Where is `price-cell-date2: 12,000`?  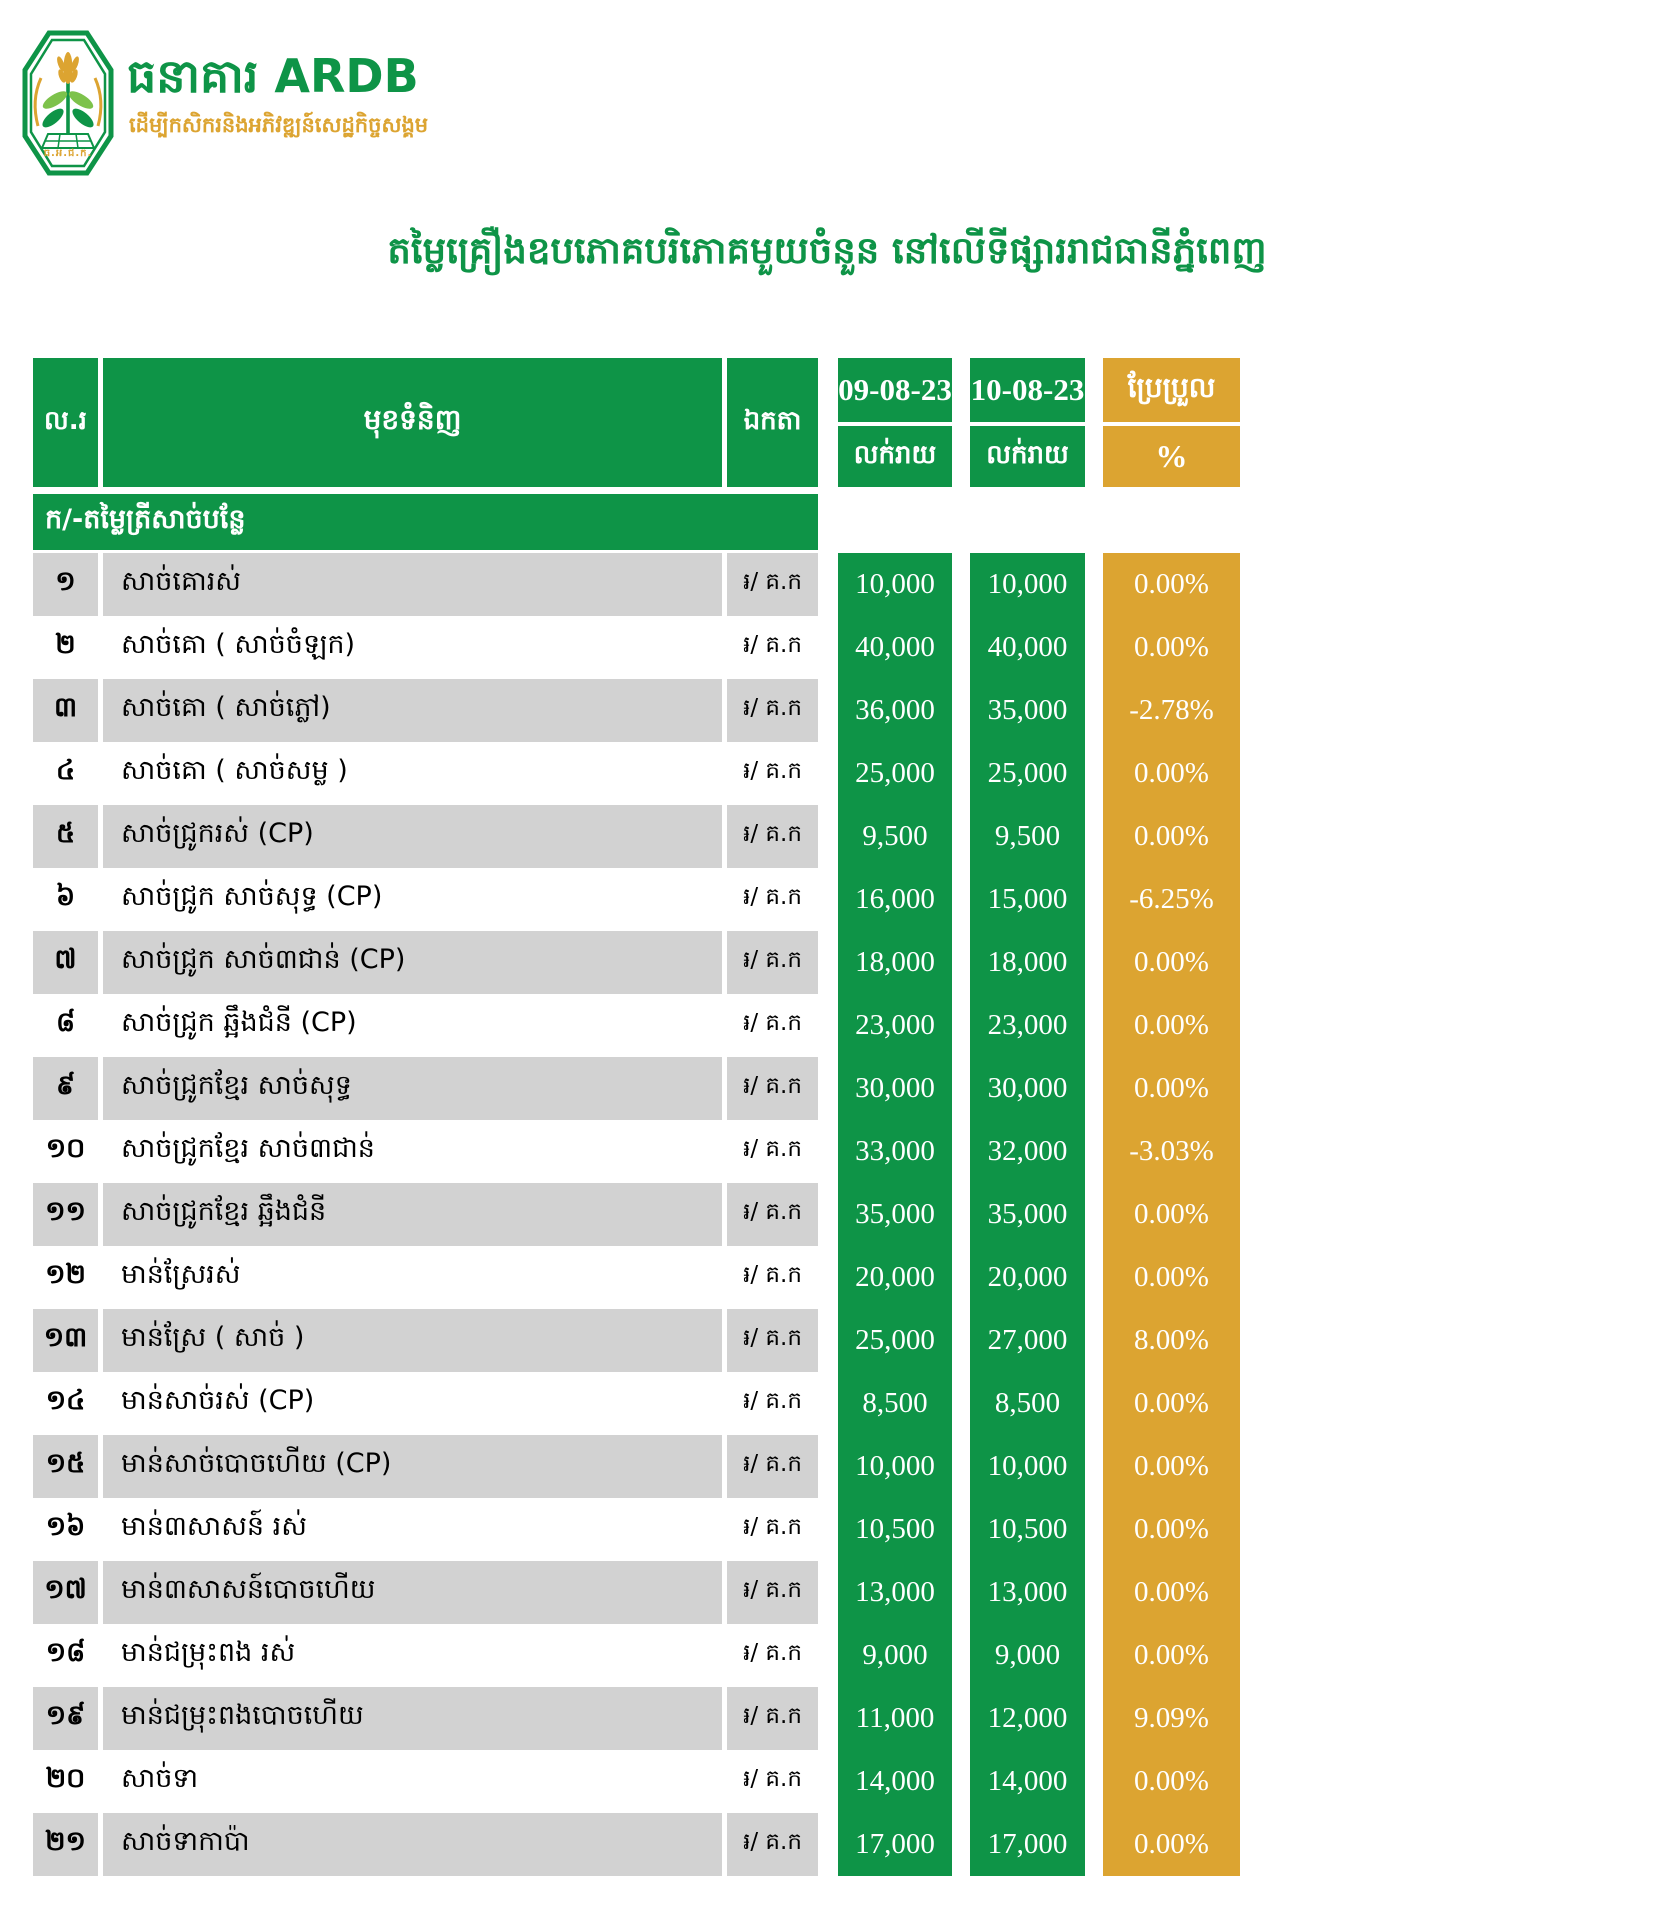 price-cell-date2: 12,000 is located at coordinates (1027, 1718).